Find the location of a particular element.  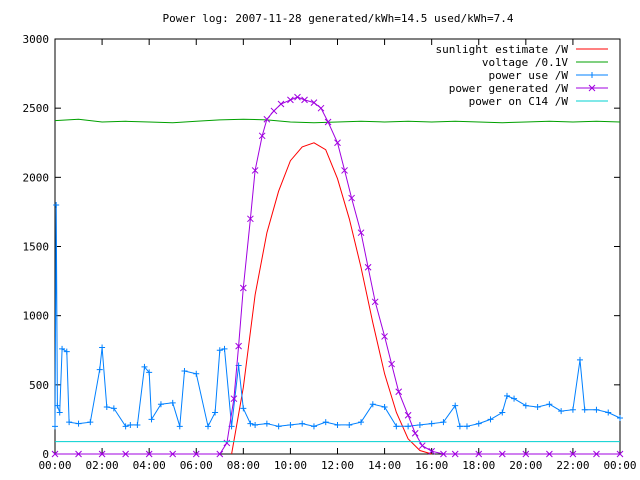

x-tick-label: 18:00 is located at coordinates (478, 465).